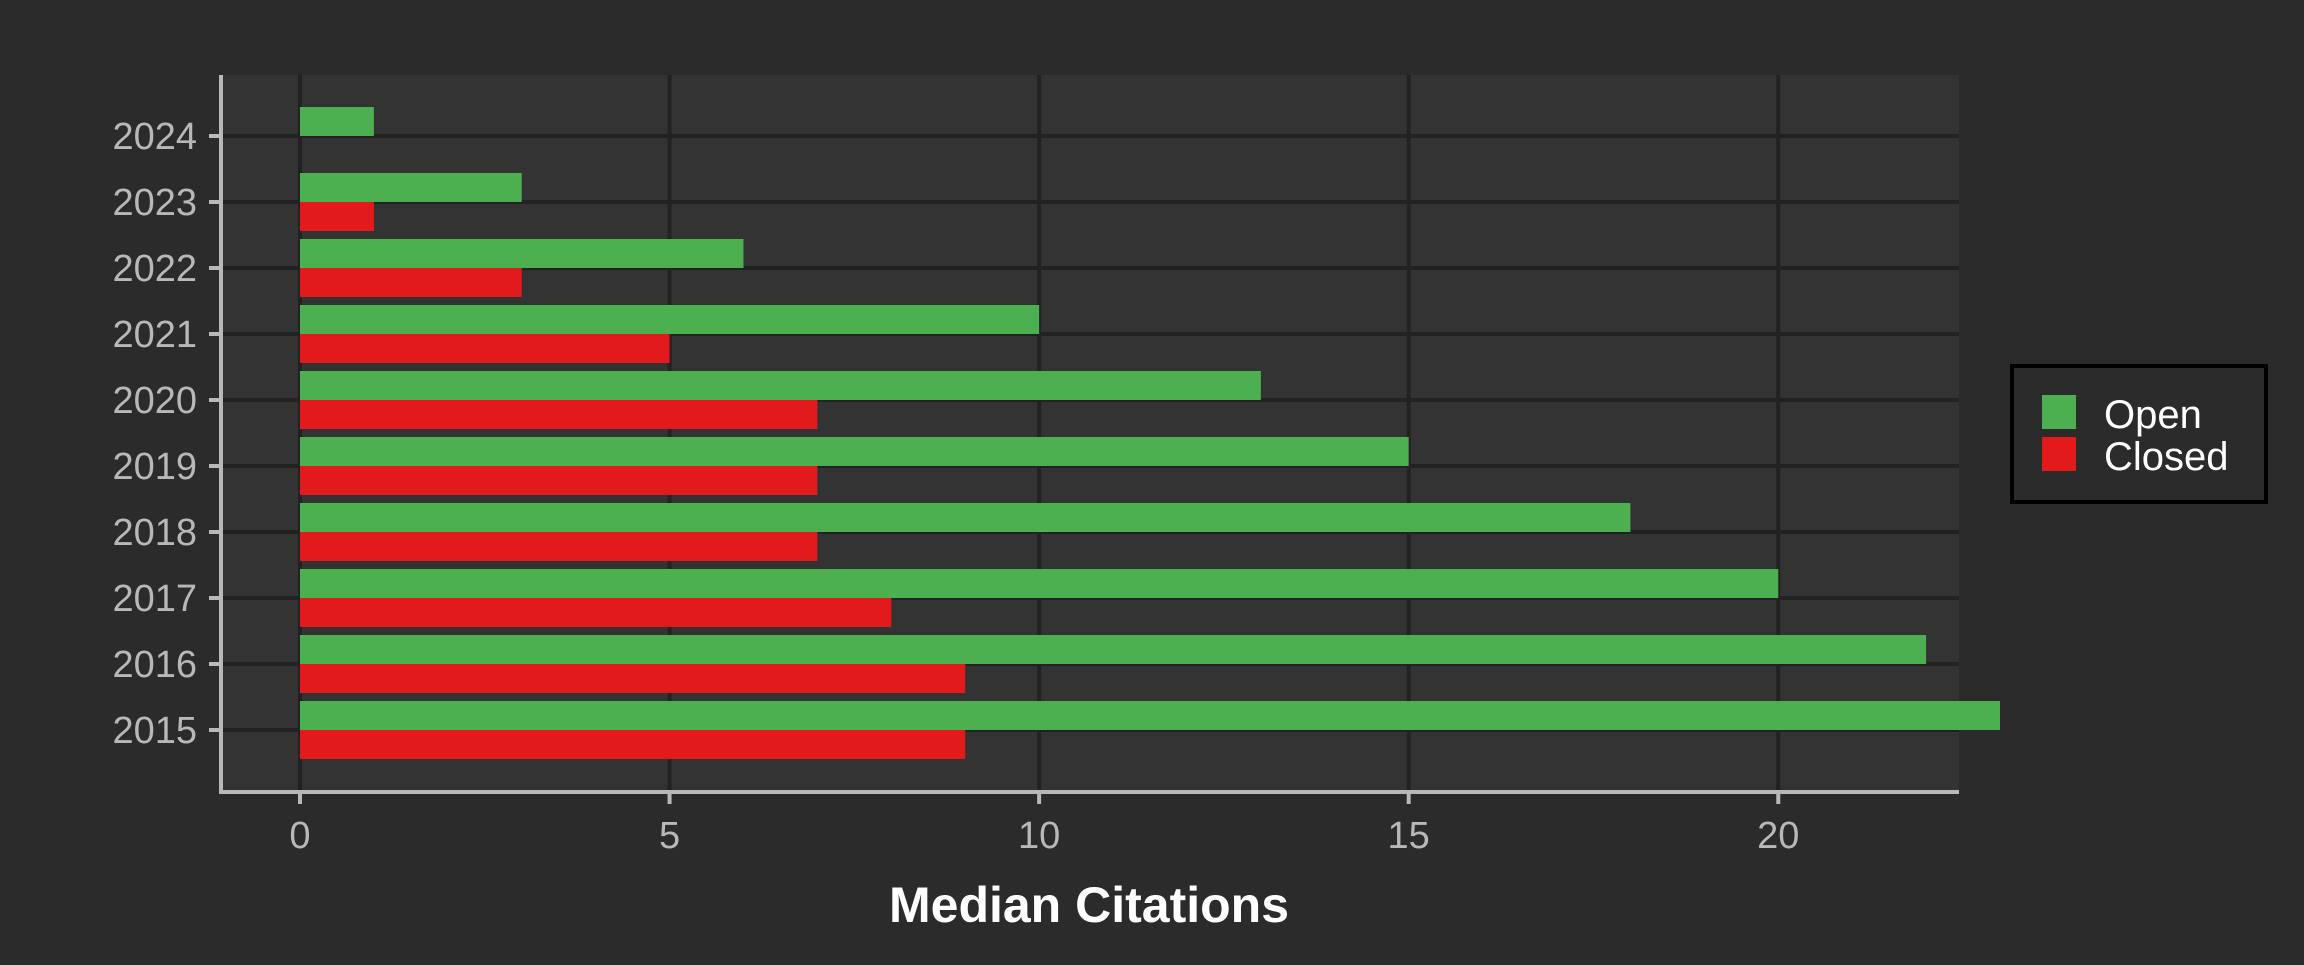  Describe the element at coordinates (154, 533) in the screenshot. I see `y-tick-label: 2018` at that location.